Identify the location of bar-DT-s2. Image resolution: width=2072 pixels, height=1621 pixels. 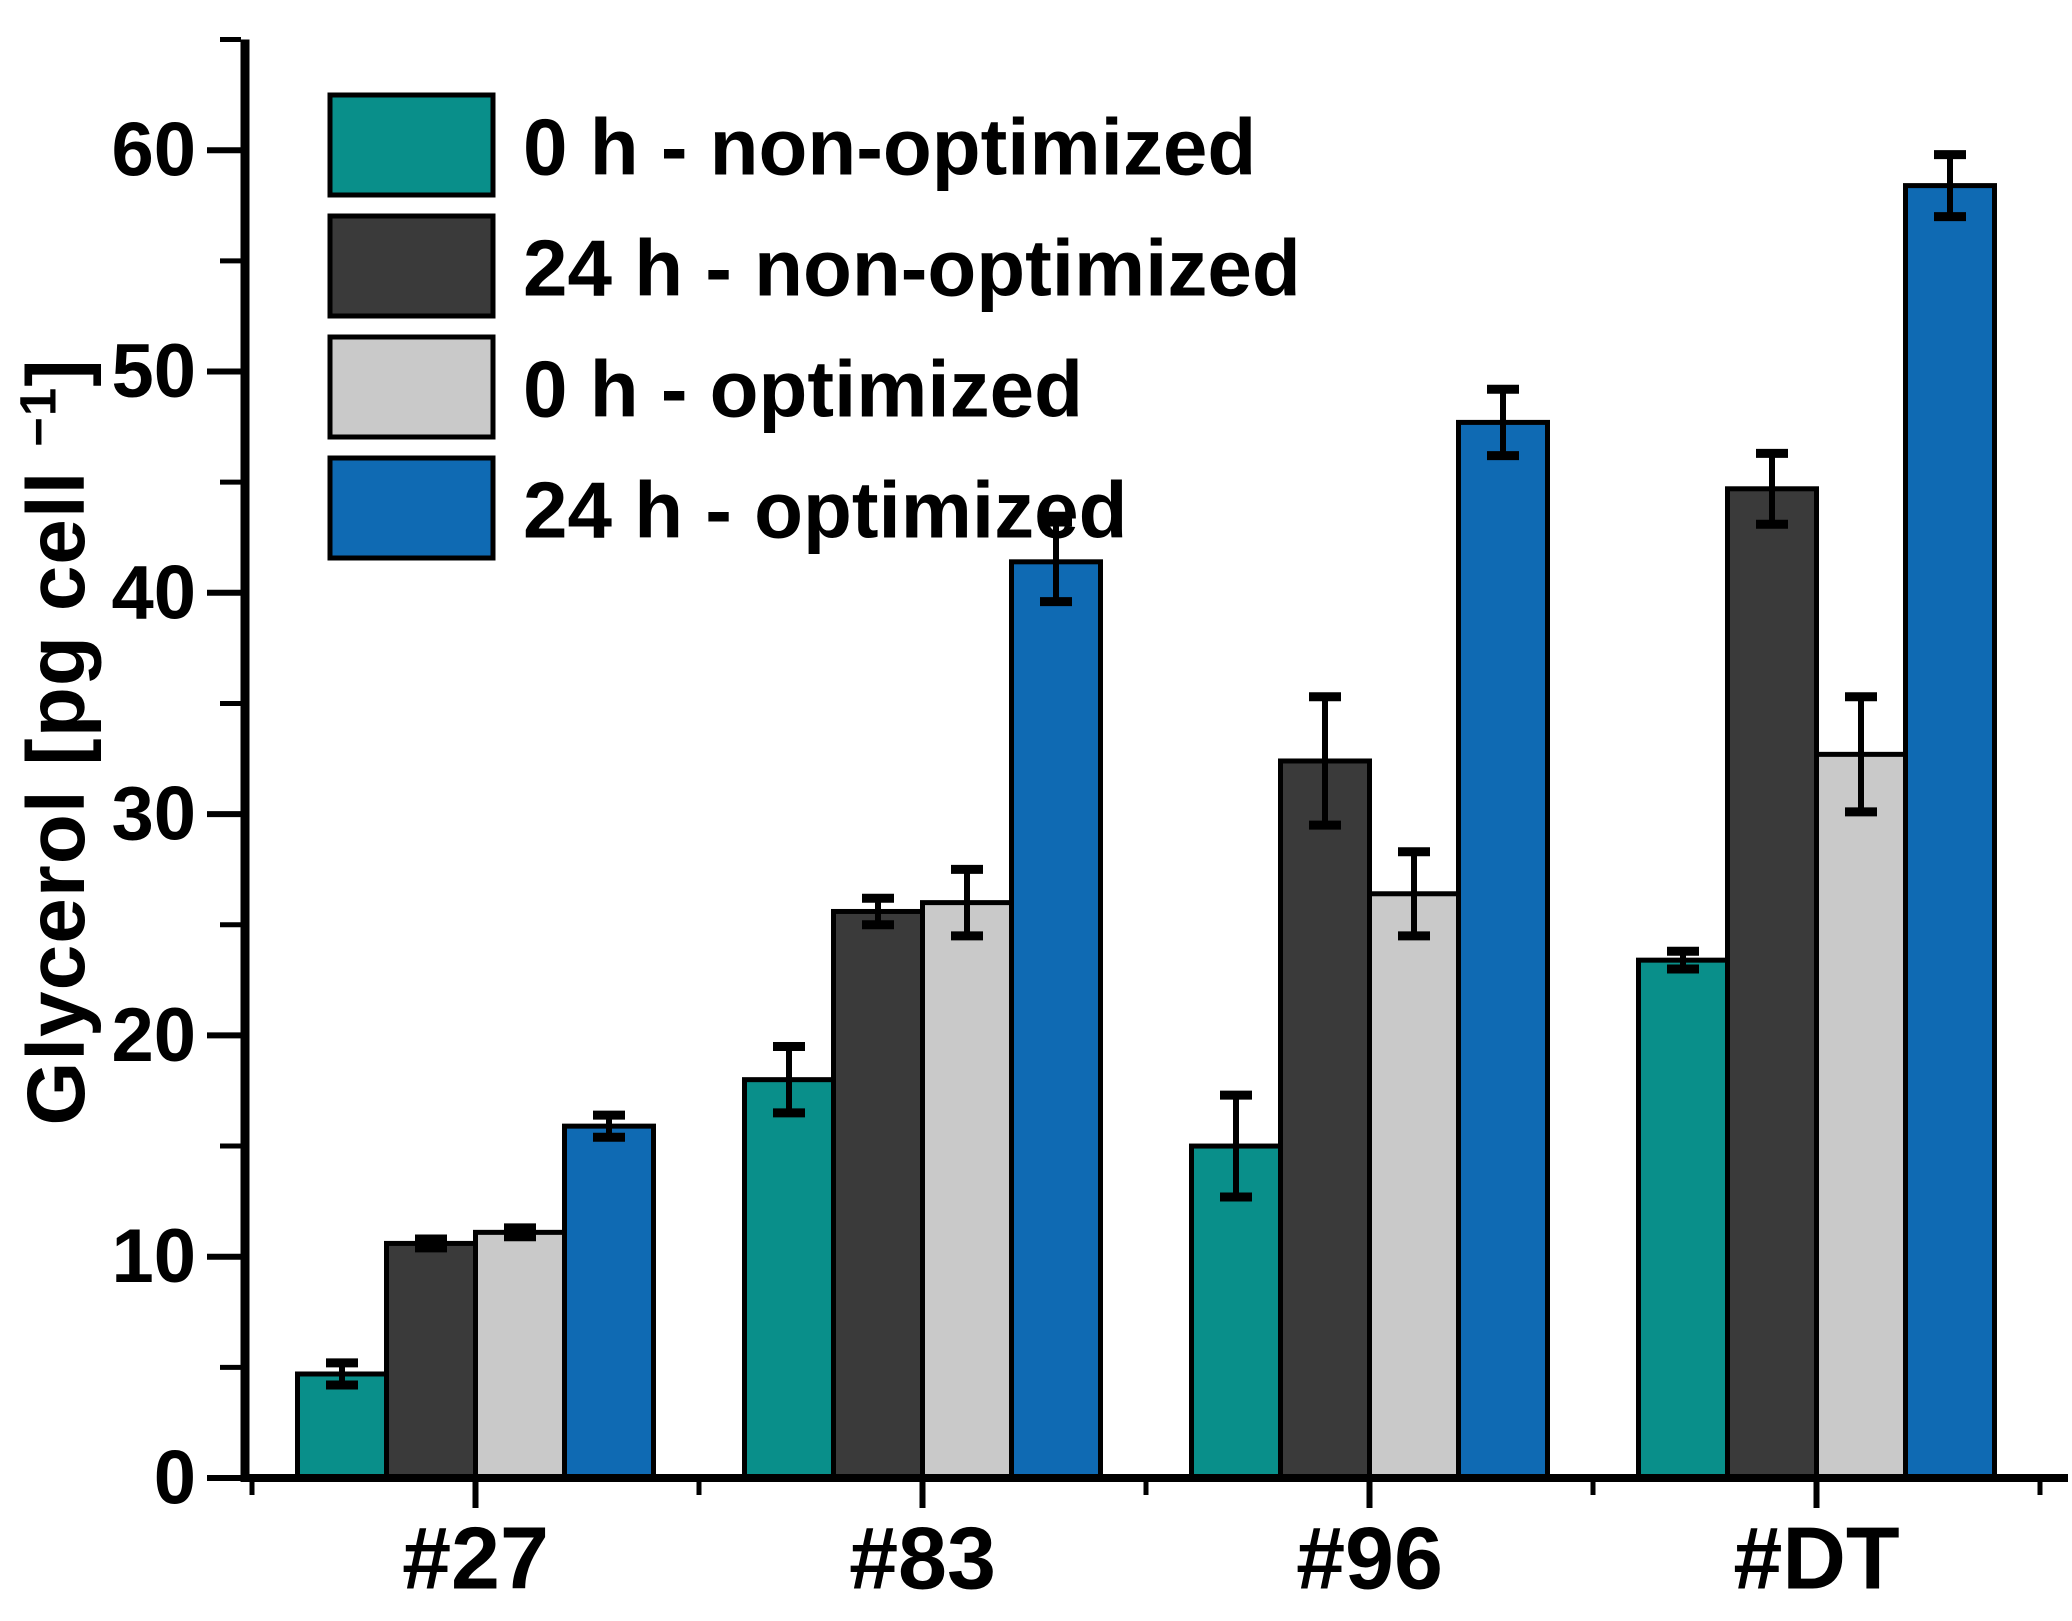
(1861, 1116).